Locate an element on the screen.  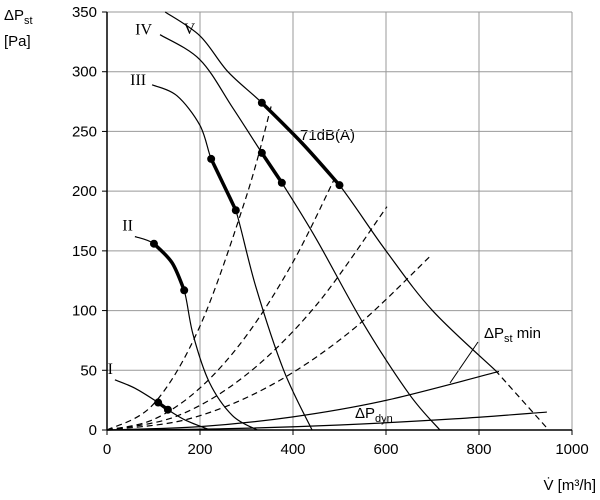
curve-label: III is located at coordinates (138, 80).